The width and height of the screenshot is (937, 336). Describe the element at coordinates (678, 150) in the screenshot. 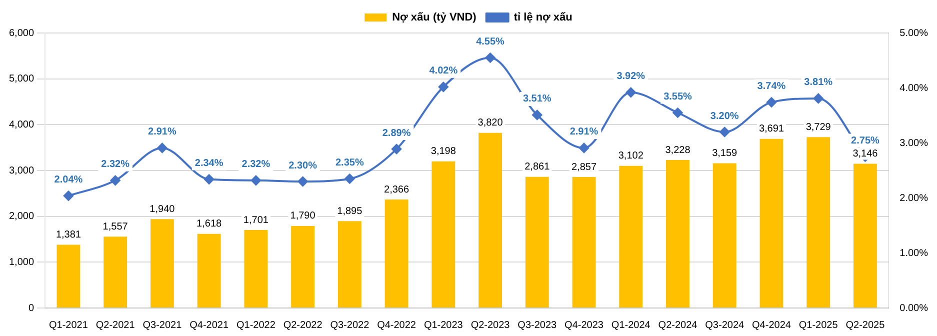

I see `data-label: 3,228` at that location.